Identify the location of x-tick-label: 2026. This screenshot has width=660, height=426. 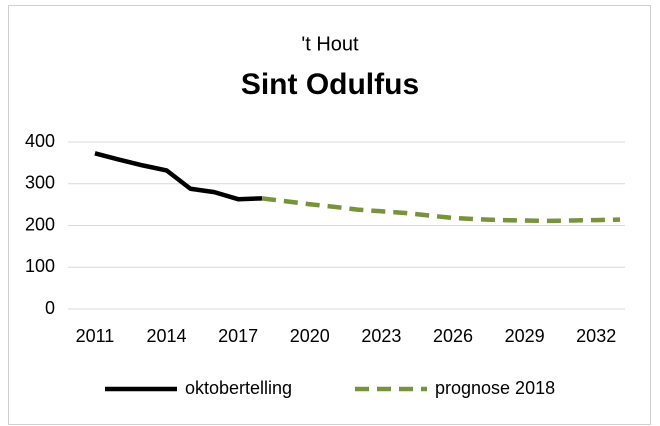
(453, 336).